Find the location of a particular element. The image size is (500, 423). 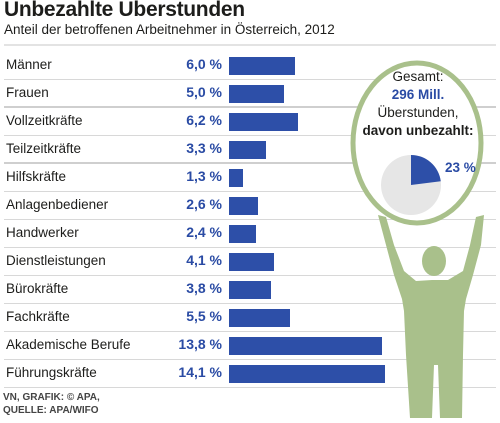

bar-row: Bürokräfte 3,8 % is located at coordinates (250, 290).